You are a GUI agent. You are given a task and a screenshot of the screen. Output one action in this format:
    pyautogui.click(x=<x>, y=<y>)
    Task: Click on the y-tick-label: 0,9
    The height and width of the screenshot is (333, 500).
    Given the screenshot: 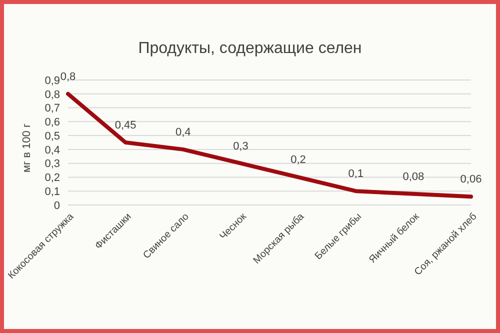 What is the action you would take?
    pyautogui.click(x=52, y=80)
    